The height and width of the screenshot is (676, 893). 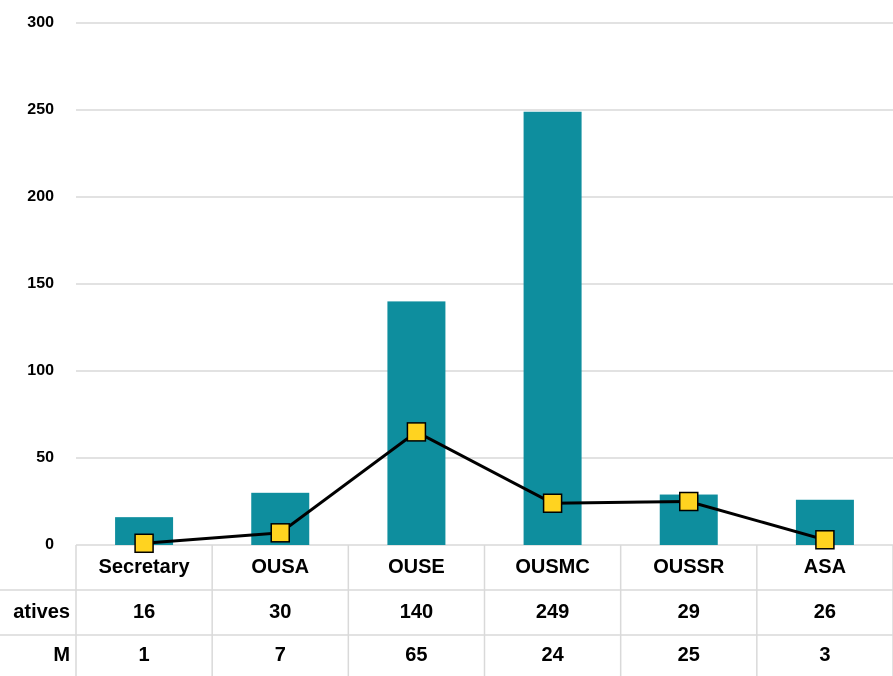 What do you see at coordinates (824, 655) in the screenshot?
I see `table-value: 3` at bounding box center [824, 655].